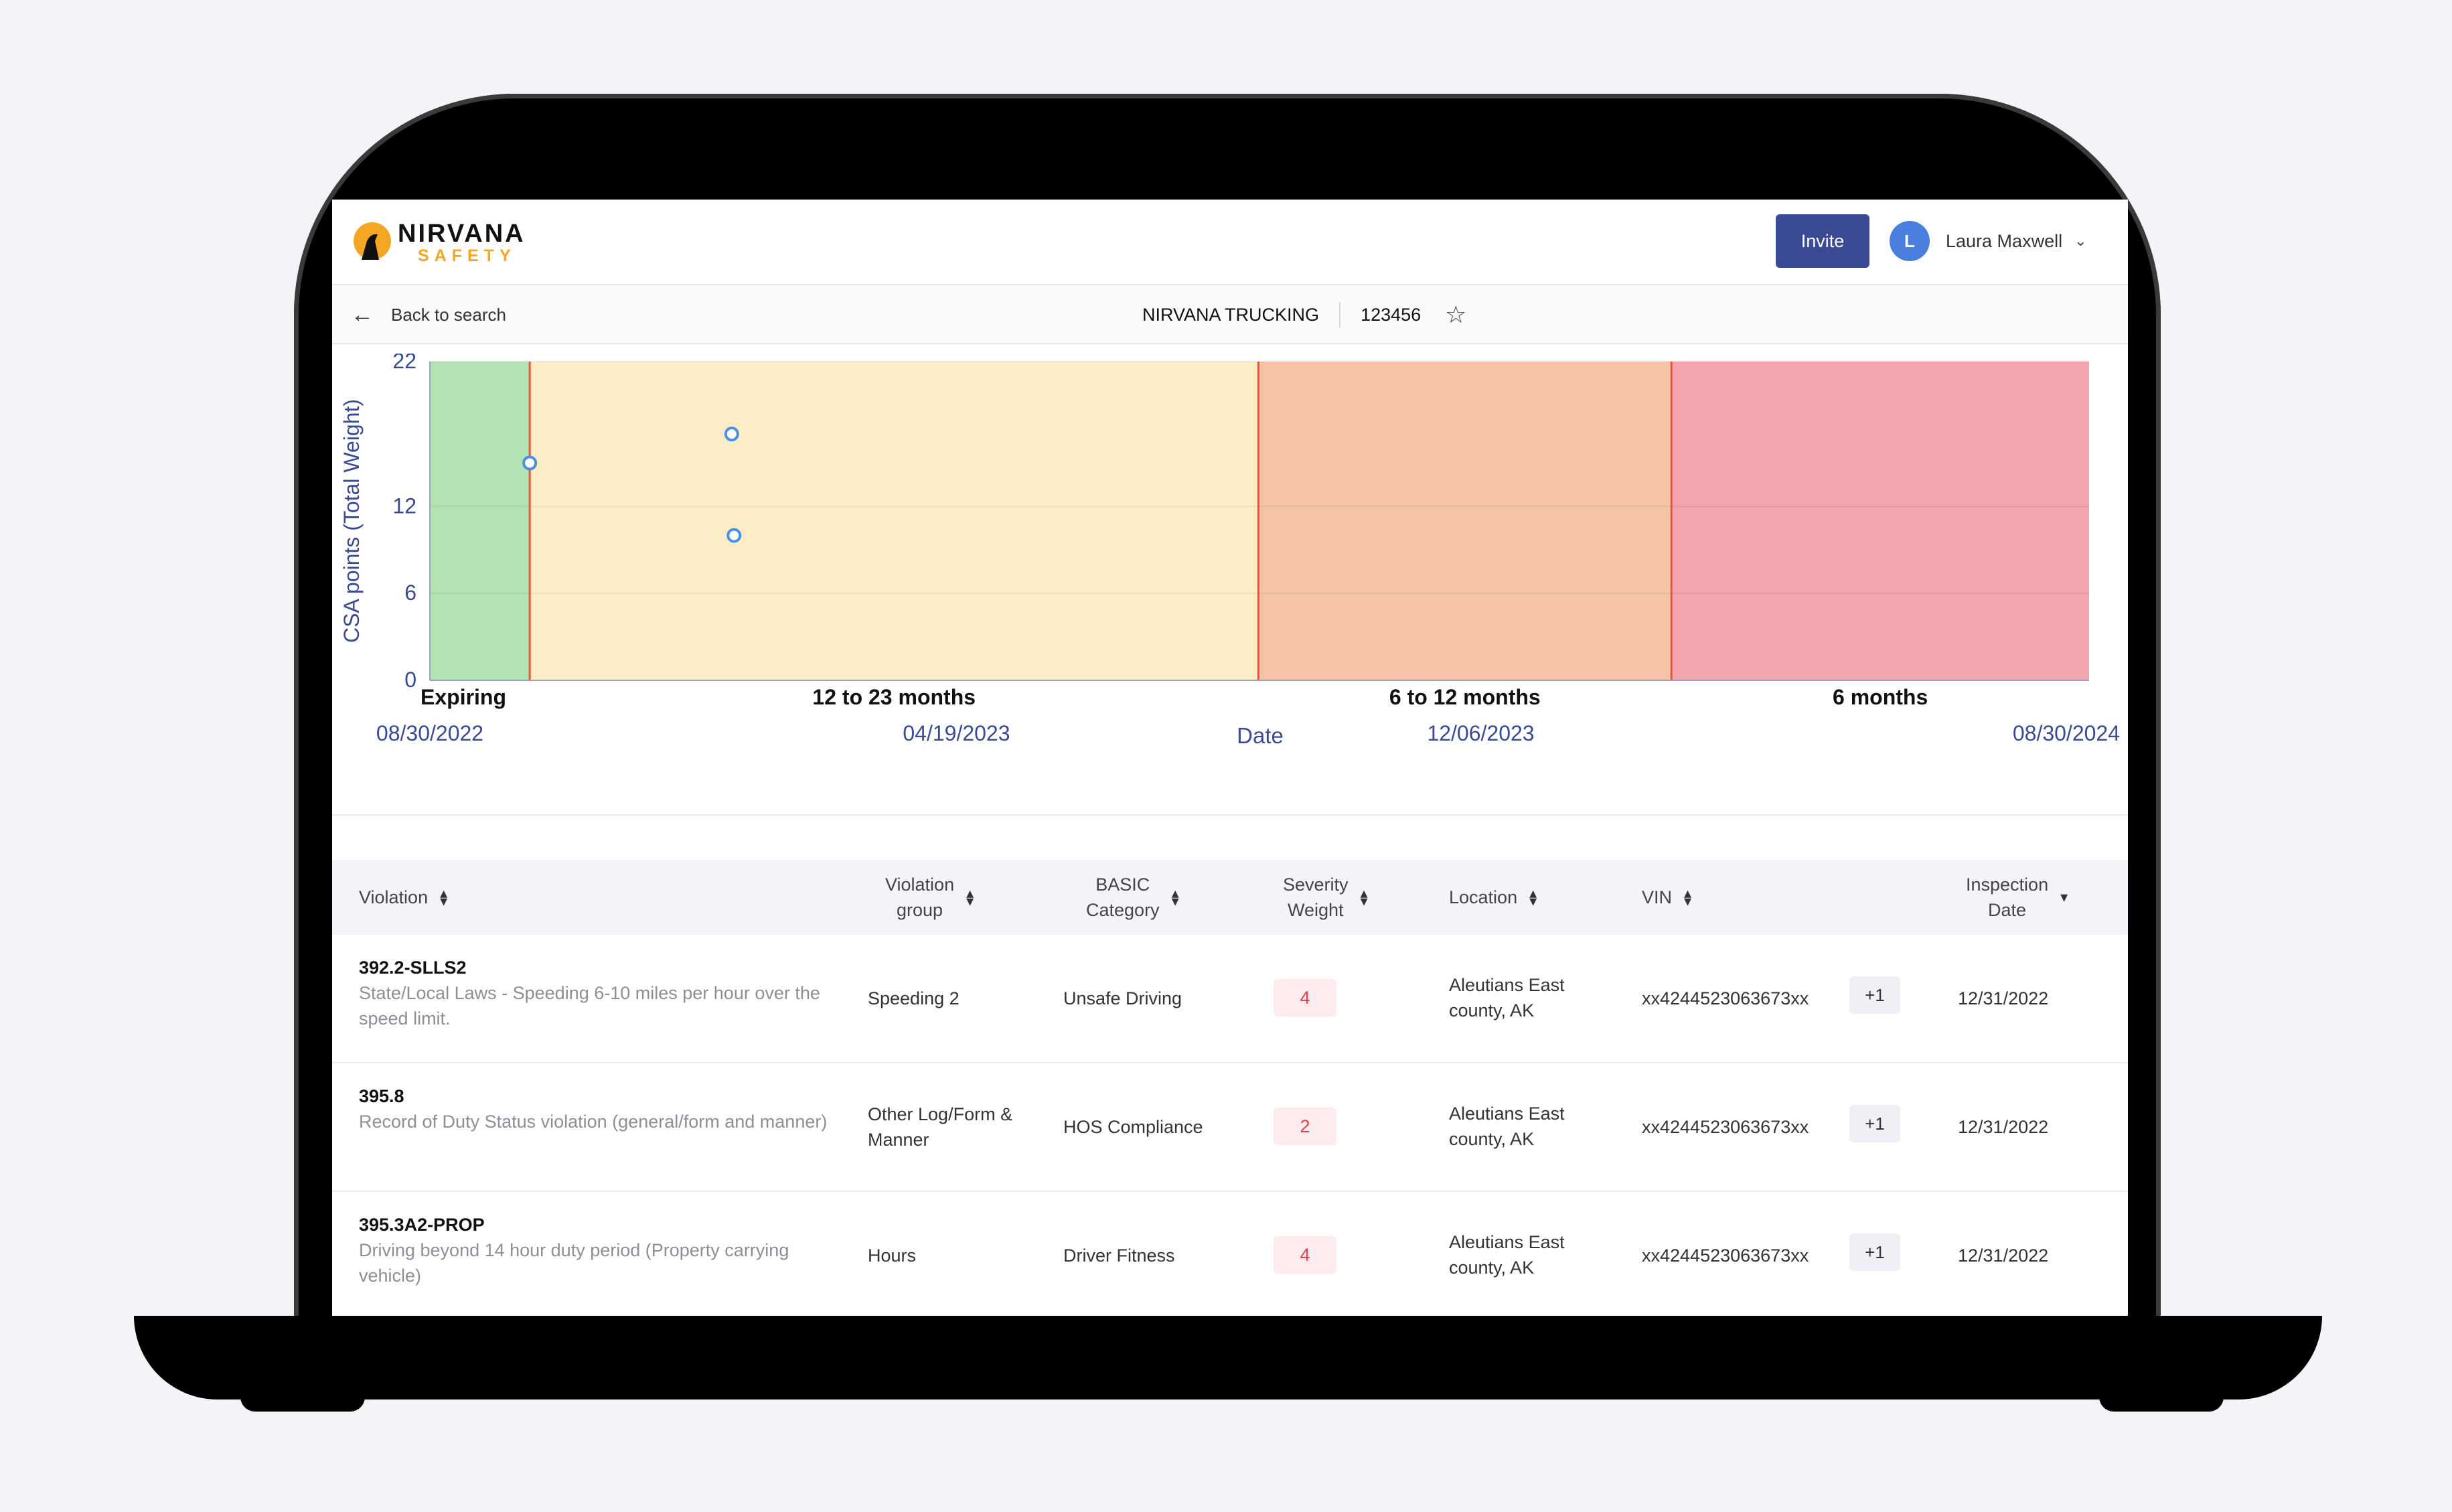 The width and height of the screenshot is (2452, 1512). What do you see at coordinates (1822, 241) in the screenshot?
I see `invite-button: Invite` at bounding box center [1822, 241].